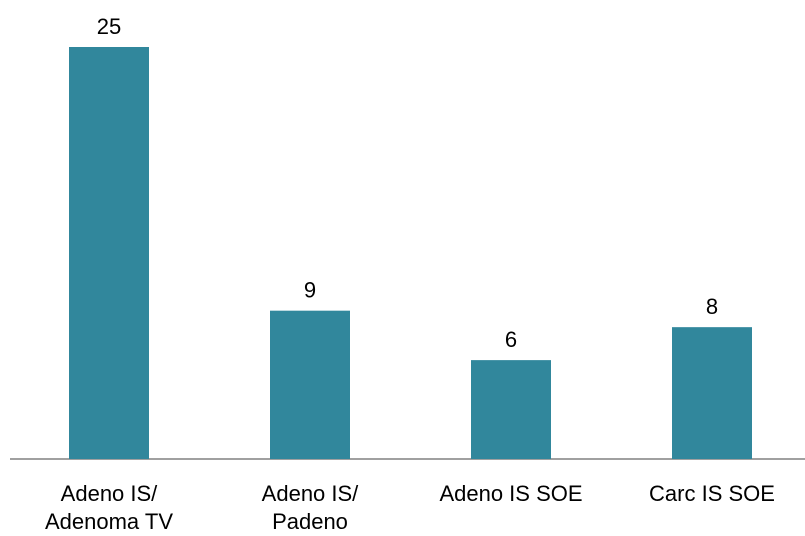  Describe the element at coordinates (109, 521) in the screenshot. I see `category-label-0-line-1: Adenoma TV` at that location.